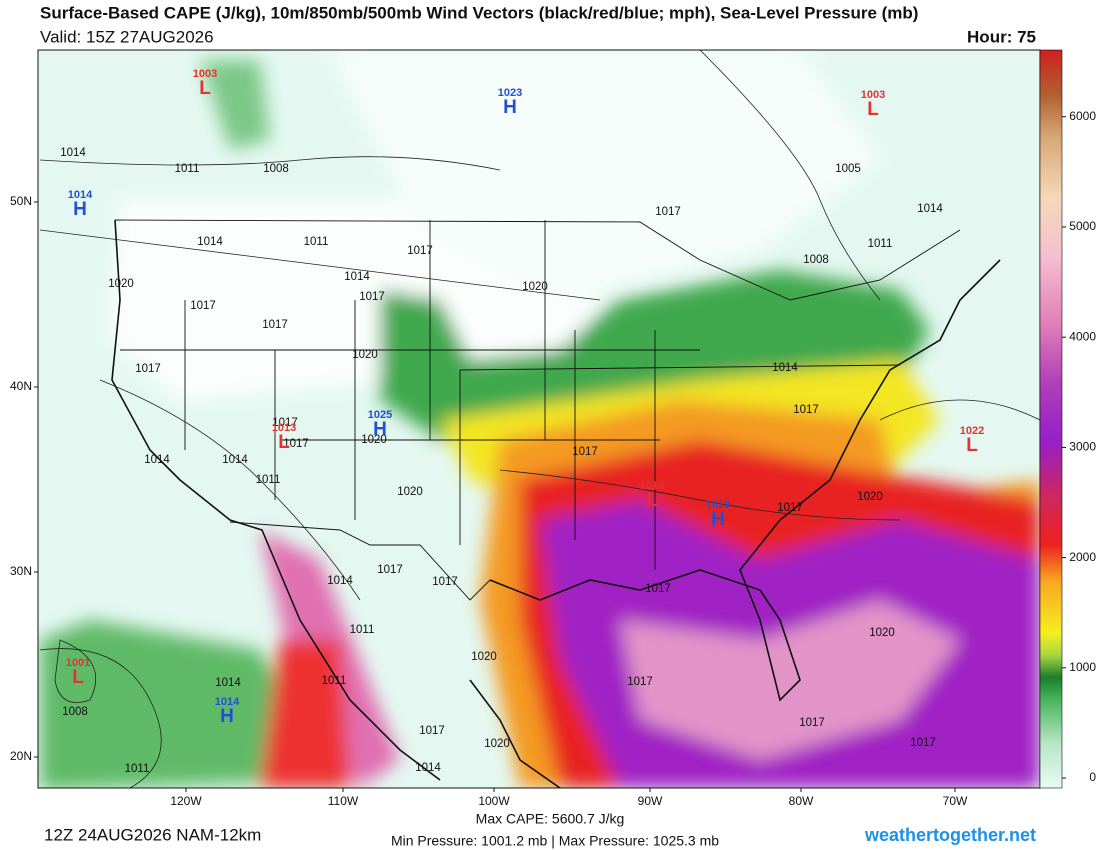 This screenshot has width=1100, height=850. What do you see at coordinates (950, 835) in the screenshot?
I see `site-name: weathertogether.net` at bounding box center [950, 835].